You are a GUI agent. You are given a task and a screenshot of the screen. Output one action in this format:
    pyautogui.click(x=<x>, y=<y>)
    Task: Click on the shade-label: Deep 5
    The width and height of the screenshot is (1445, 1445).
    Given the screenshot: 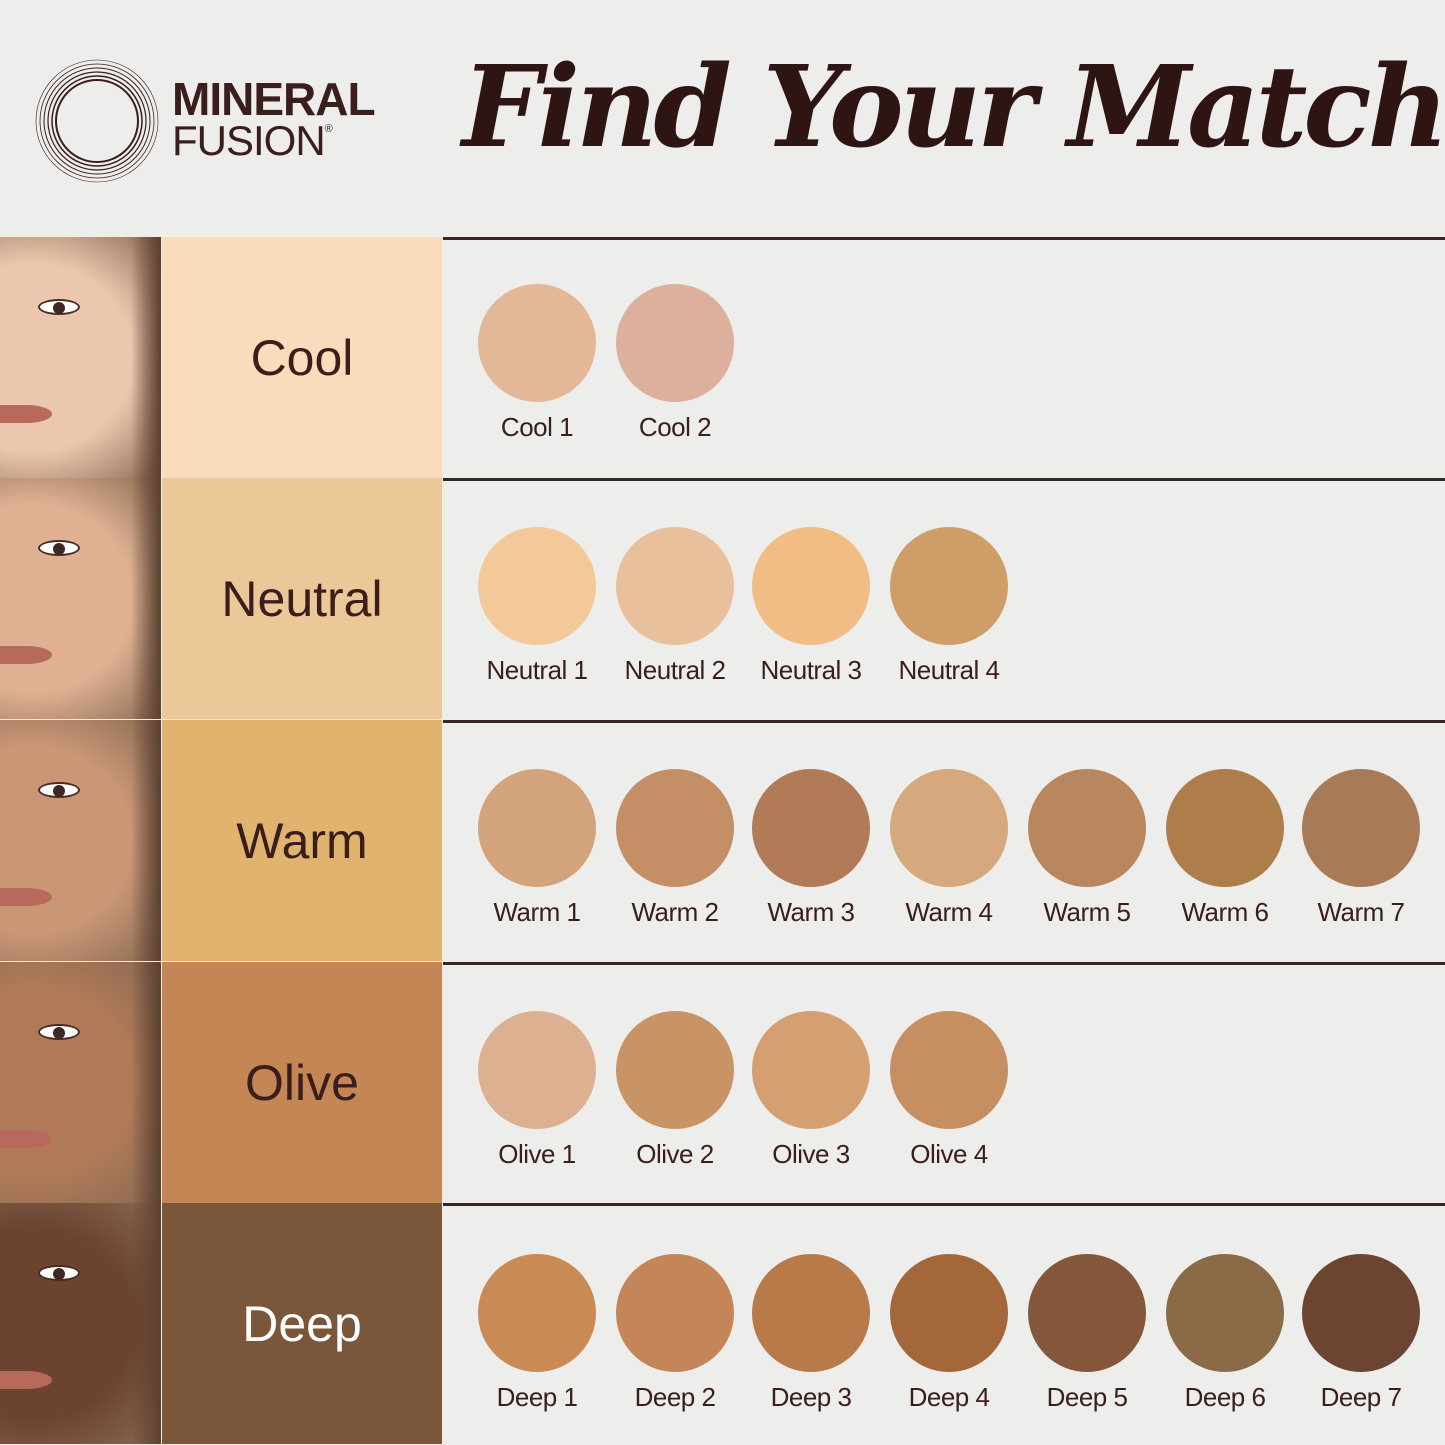 What is the action you would take?
    pyautogui.click(x=1087, y=1397)
    